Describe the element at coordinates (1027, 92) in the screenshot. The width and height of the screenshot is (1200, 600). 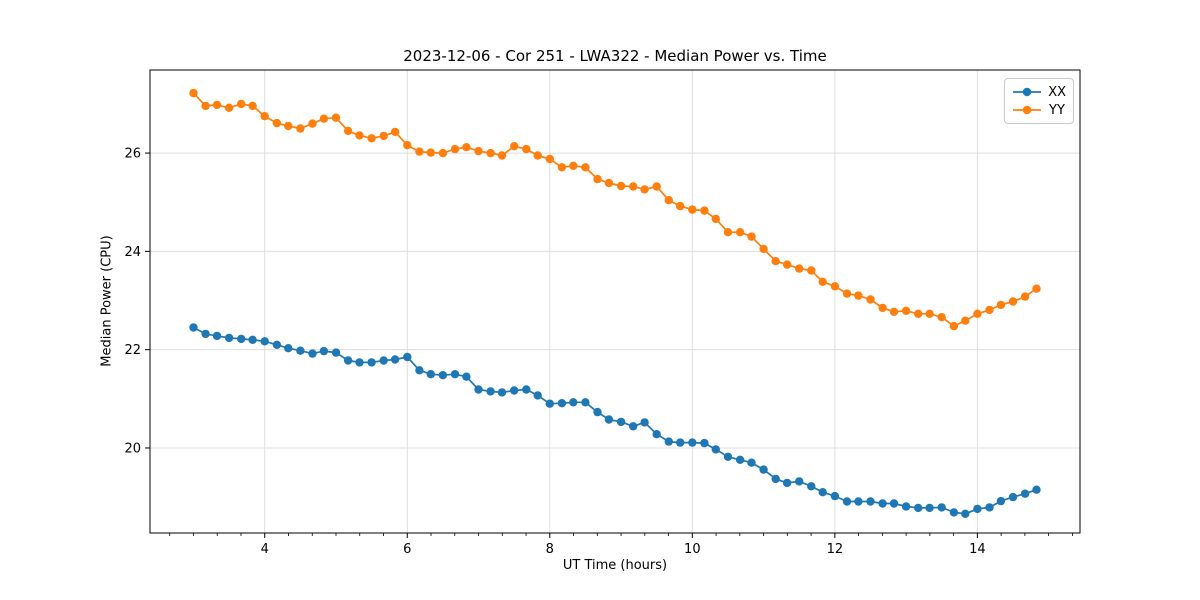
I see `legend-marker-xx` at that location.